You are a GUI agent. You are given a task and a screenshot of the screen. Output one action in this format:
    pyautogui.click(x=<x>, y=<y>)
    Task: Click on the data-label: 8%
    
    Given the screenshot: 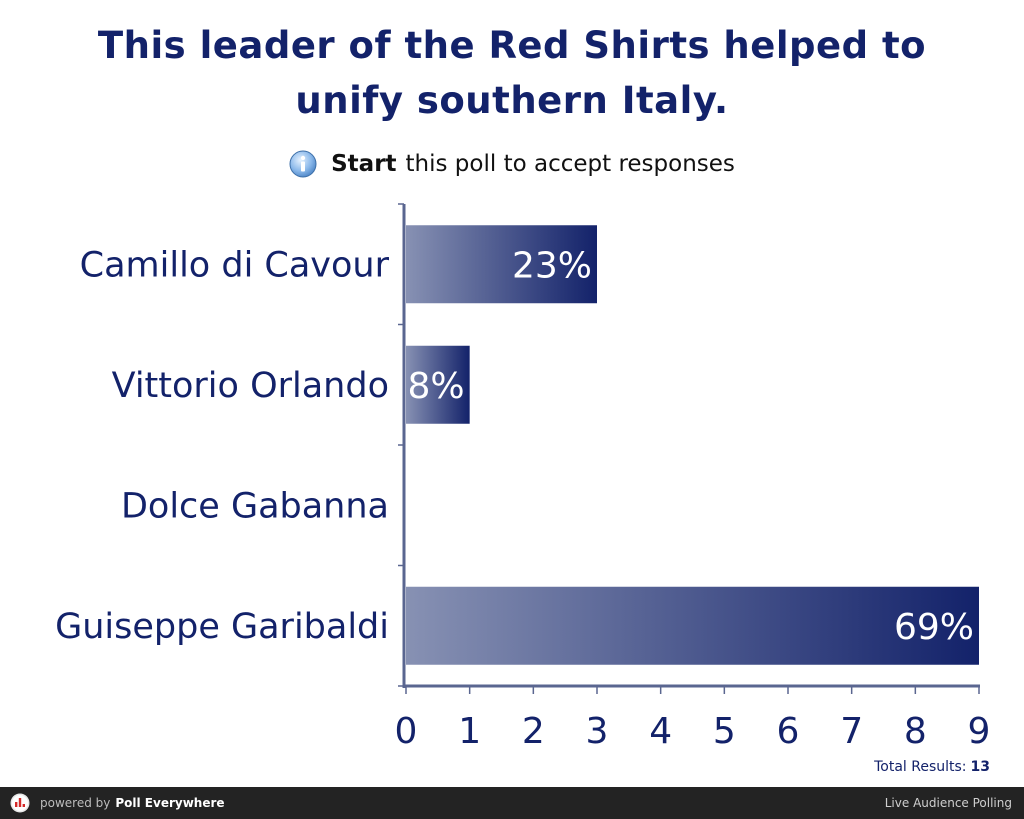 What is the action you would take?
    pyautogui.click(x=436, y=386)
    